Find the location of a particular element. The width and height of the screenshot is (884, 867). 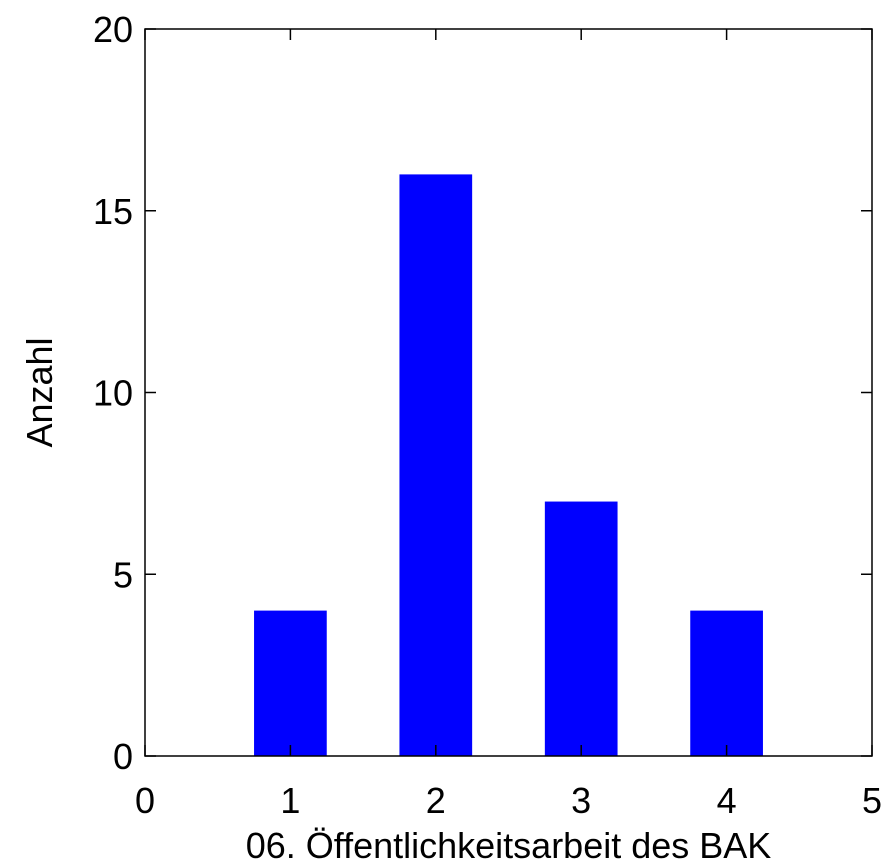

x-tick-label: 2 is located at coordinates (436, 800).